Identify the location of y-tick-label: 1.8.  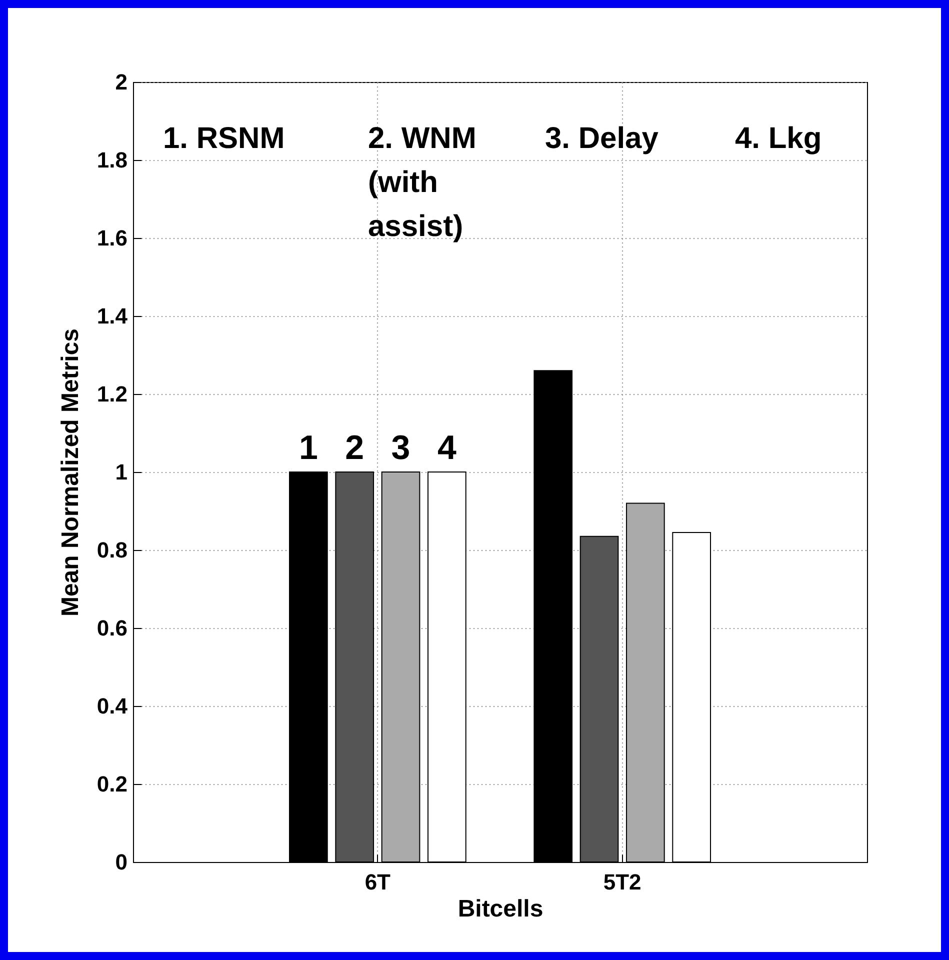
(112, 160).